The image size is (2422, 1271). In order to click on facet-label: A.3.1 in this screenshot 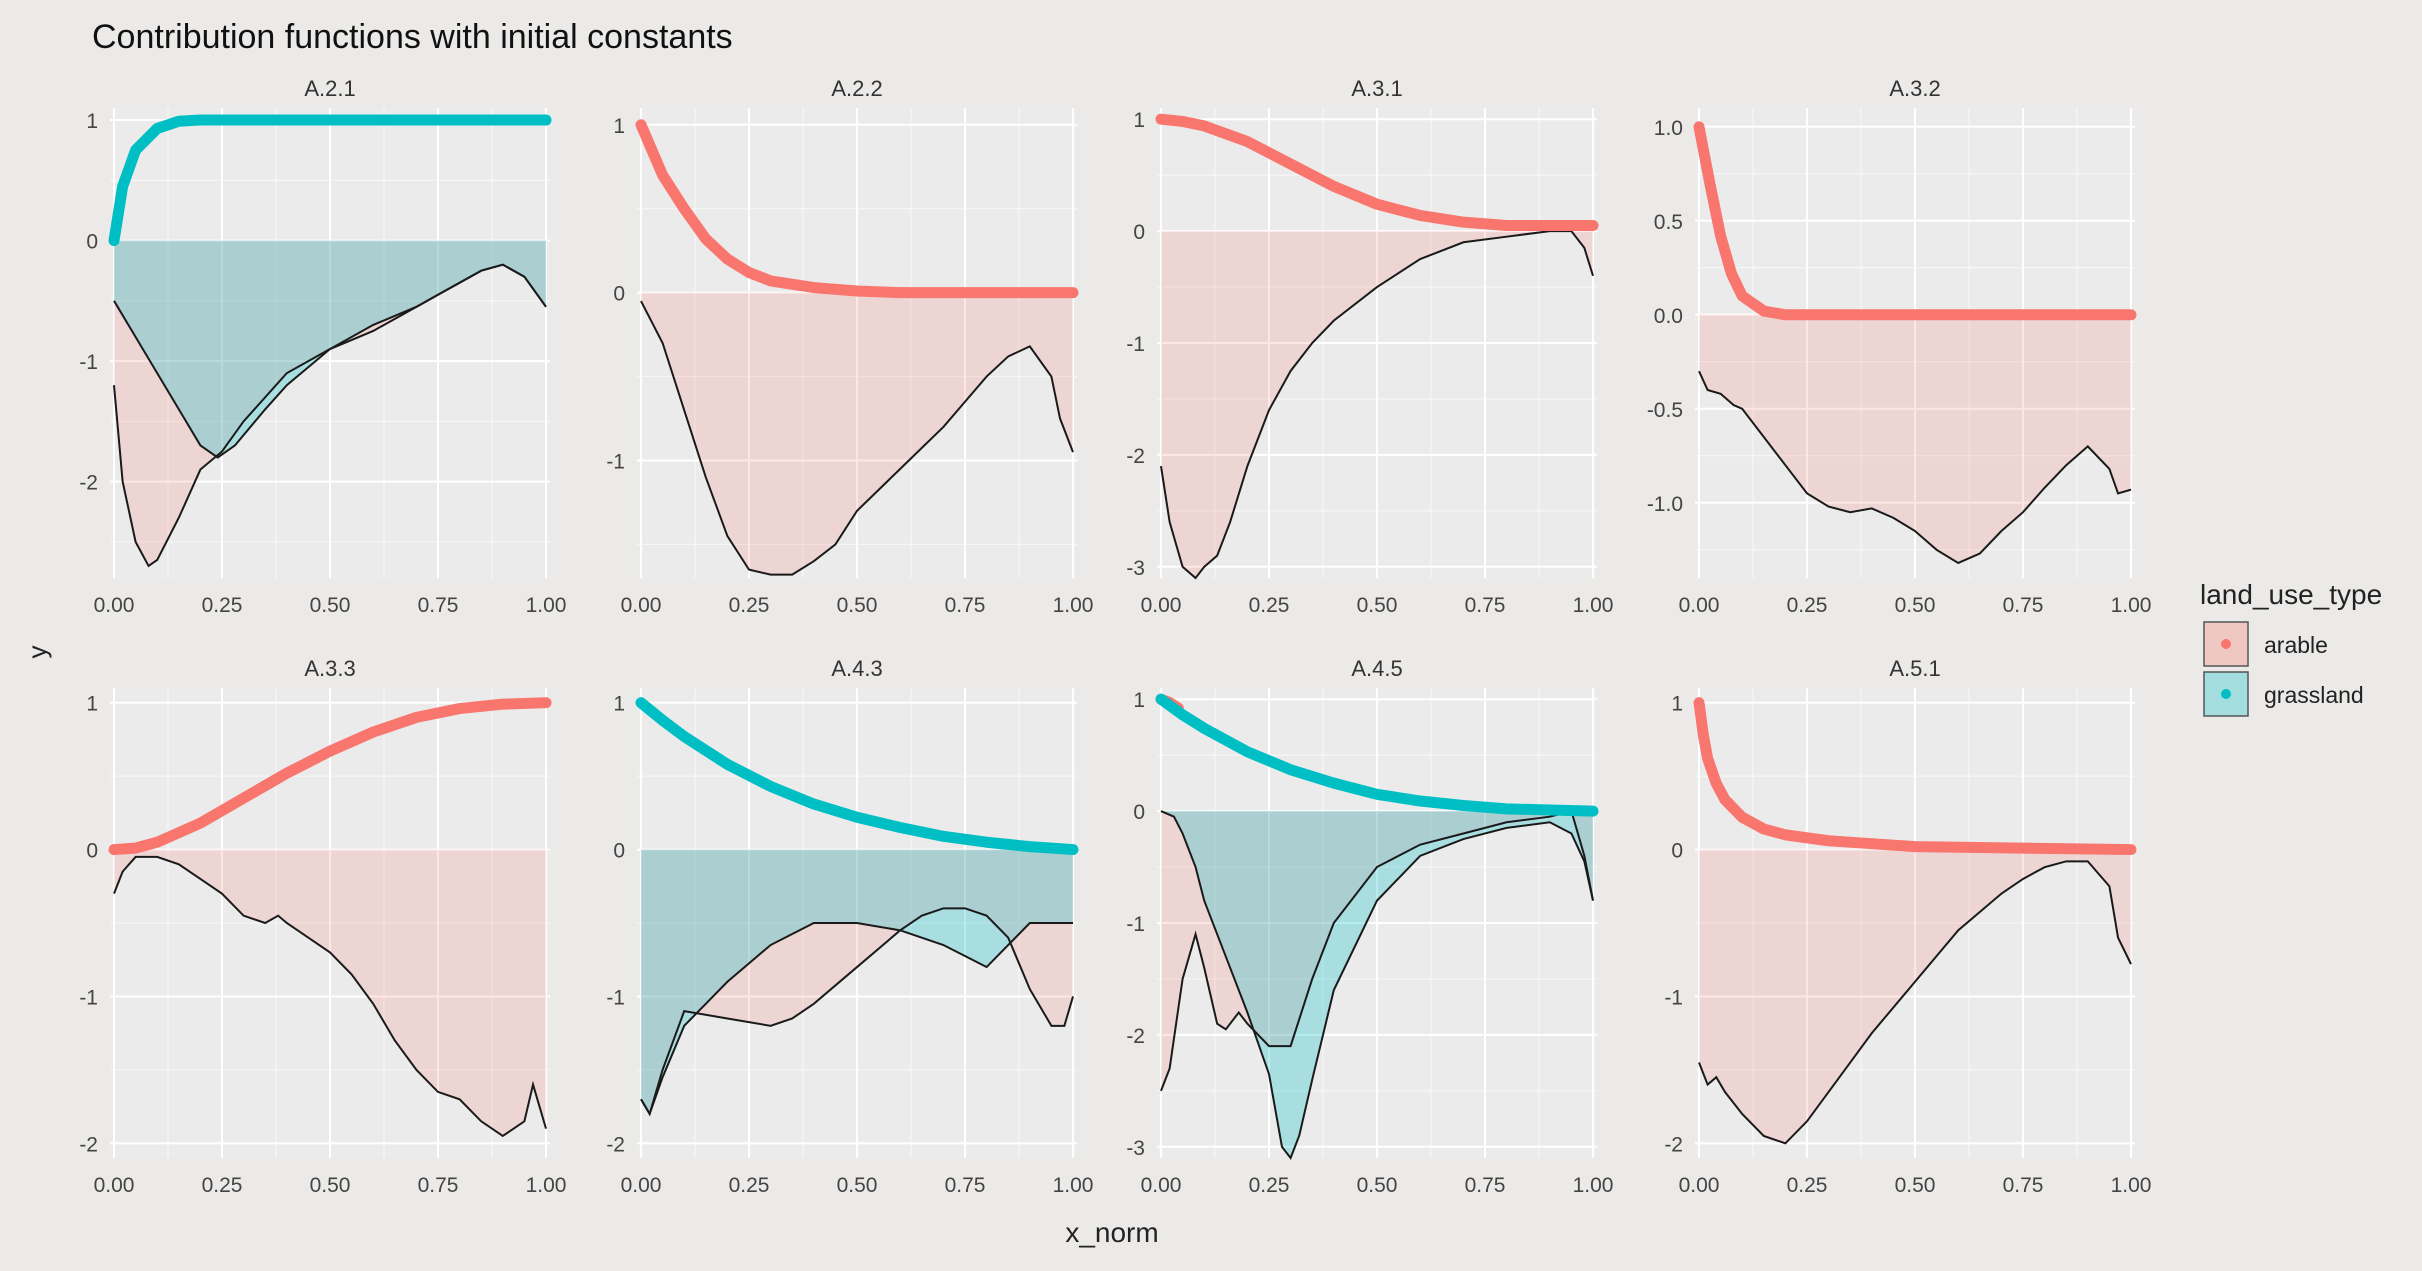, I will do `click(1376, 88)`.